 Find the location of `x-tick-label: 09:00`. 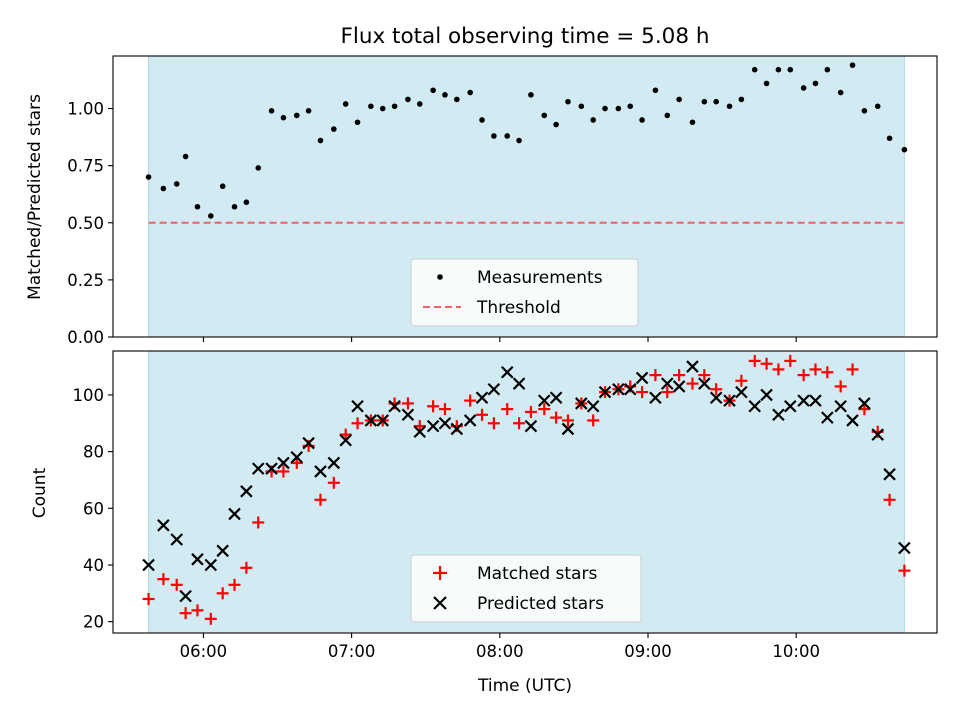

x-tick-label: 09:00 is located at coordinates (648, 651).